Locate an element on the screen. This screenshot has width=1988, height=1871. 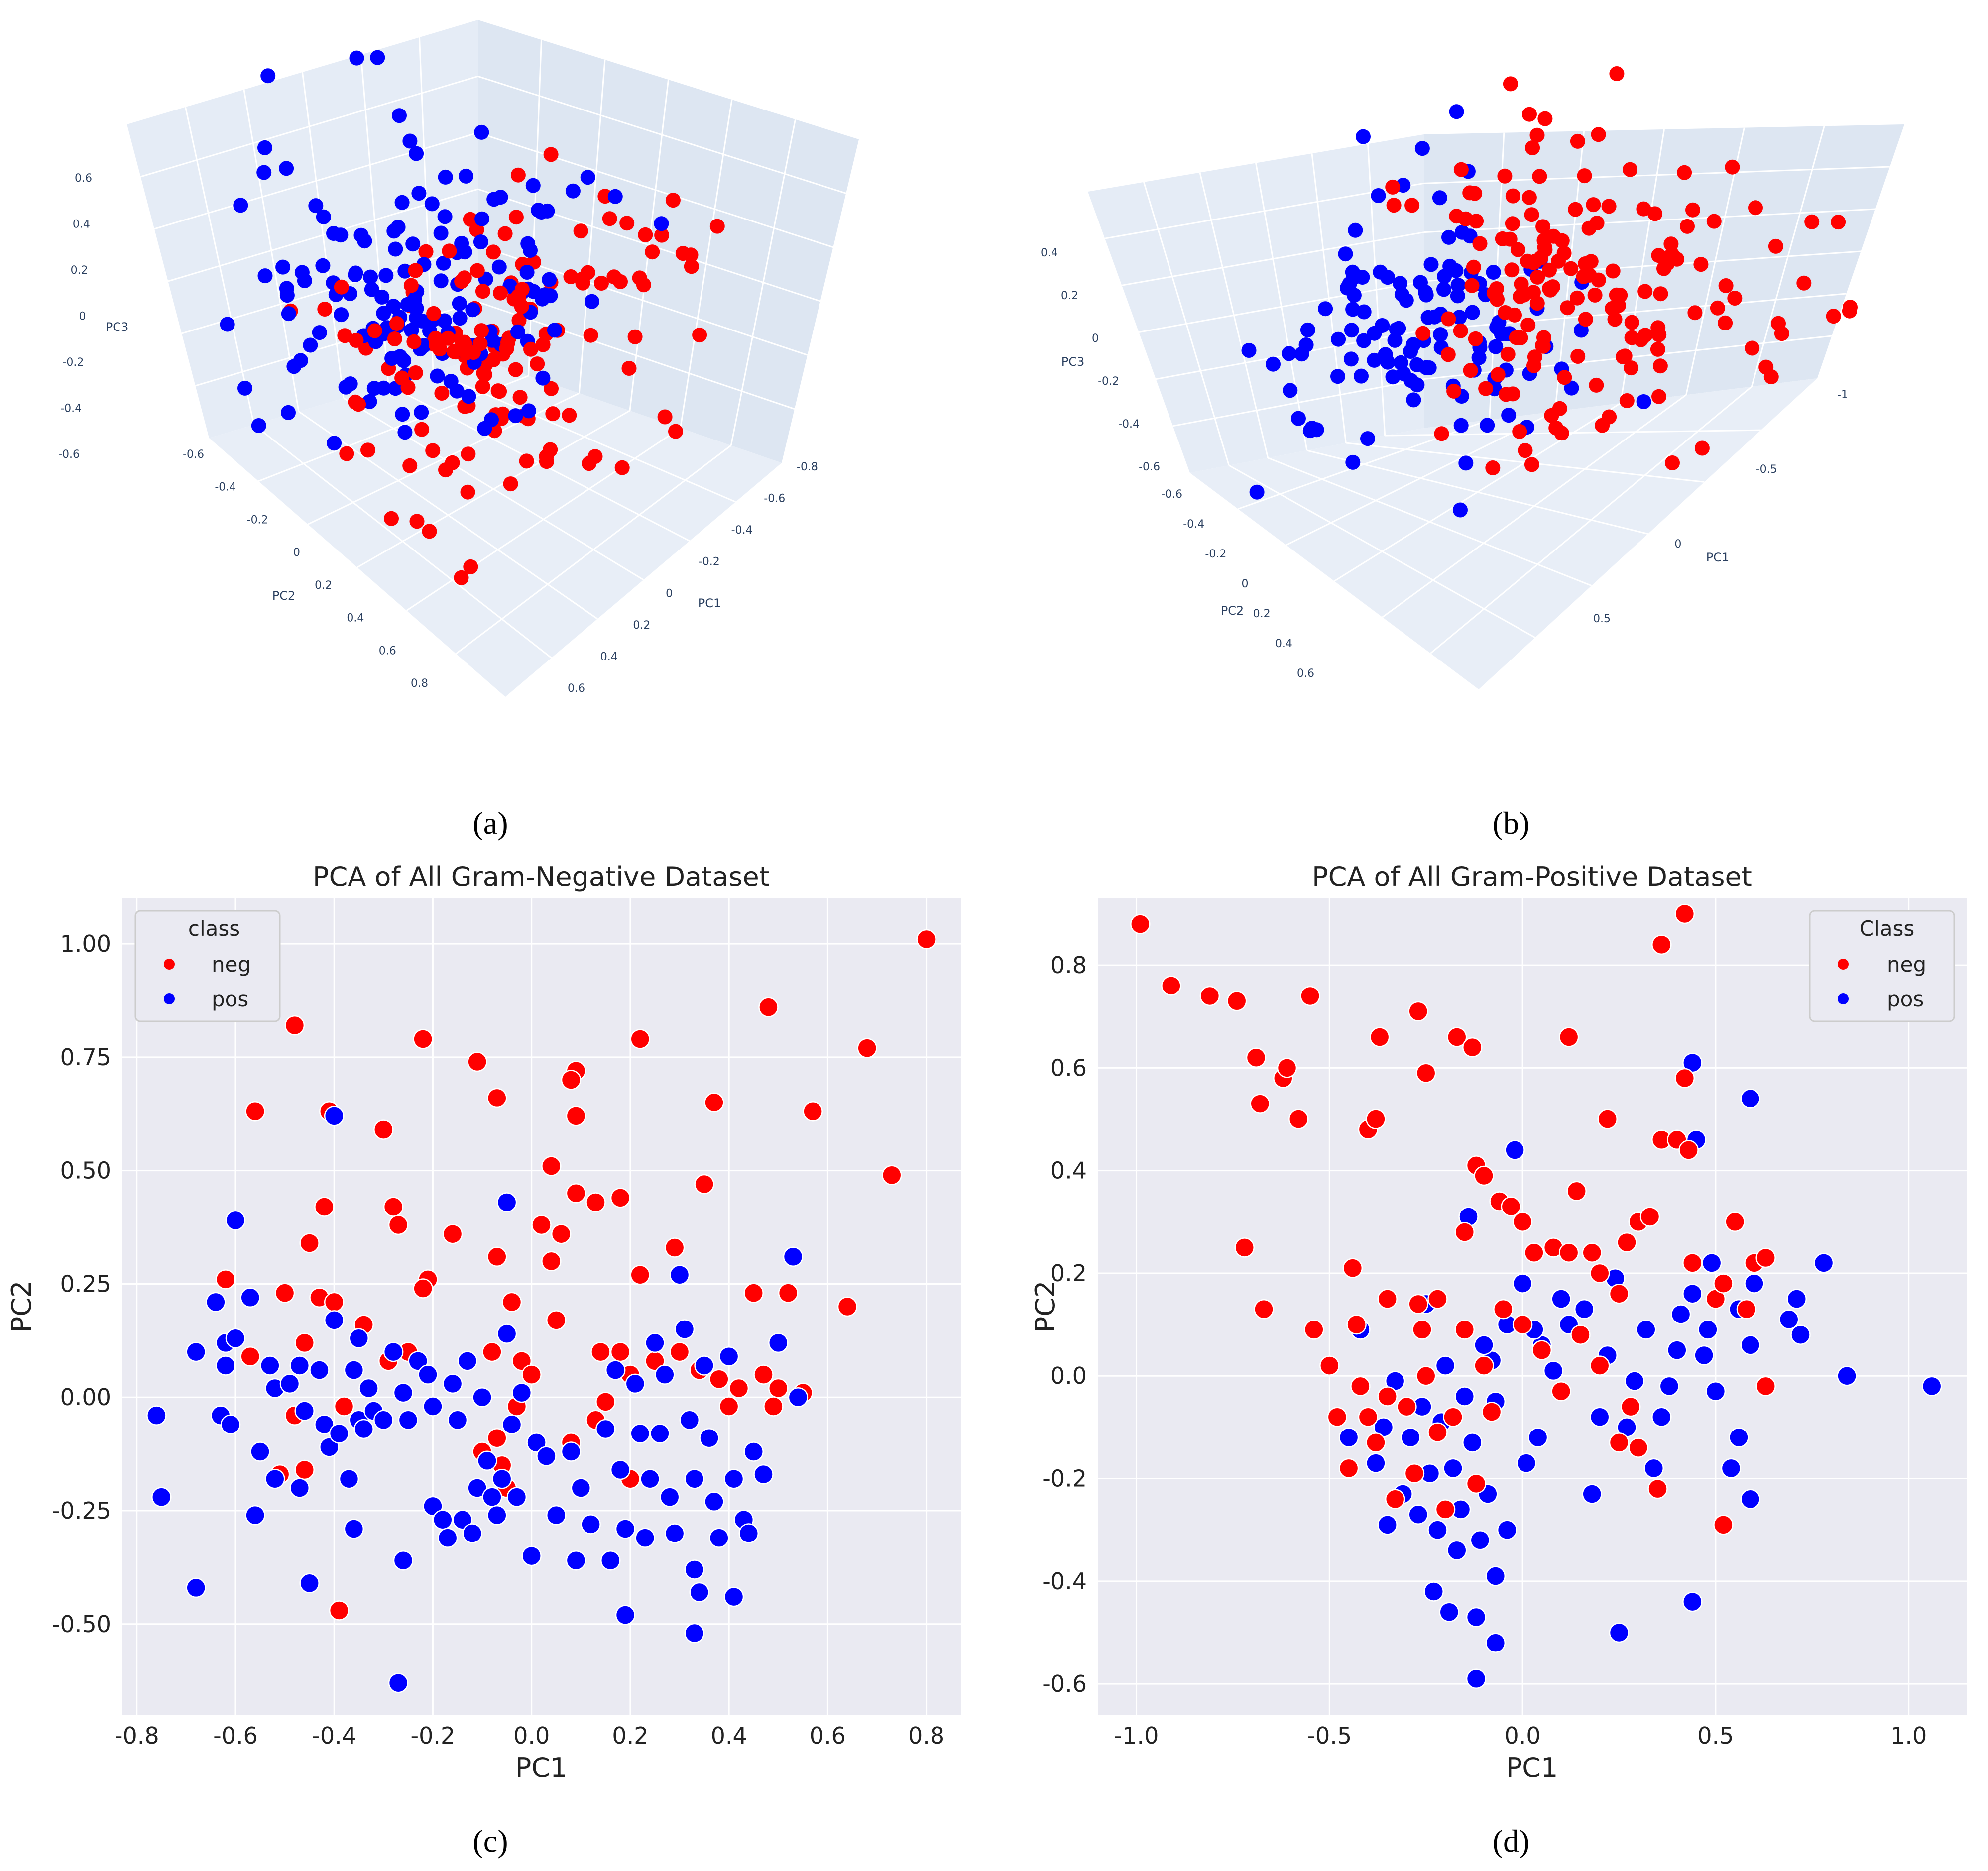
legend-marker-pos is located at coordinates (1844, 998).